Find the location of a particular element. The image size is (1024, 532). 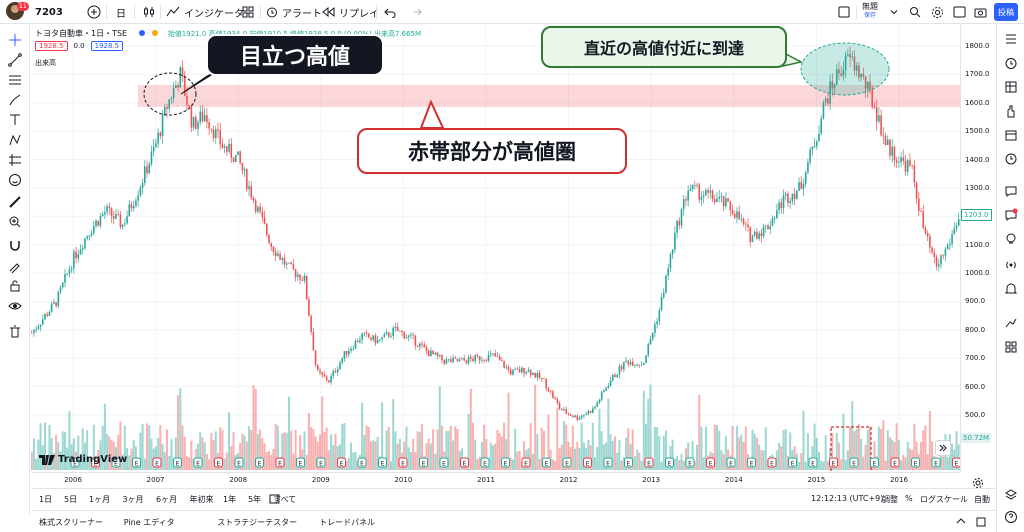

ideas-button is located at coordinates (1011, 215).